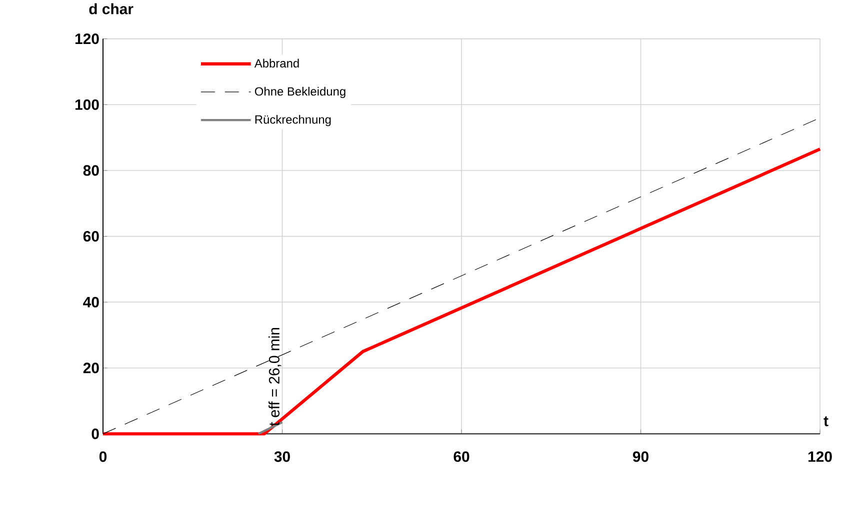  I want to click on y-tick-label: 120, so click(87, 39).